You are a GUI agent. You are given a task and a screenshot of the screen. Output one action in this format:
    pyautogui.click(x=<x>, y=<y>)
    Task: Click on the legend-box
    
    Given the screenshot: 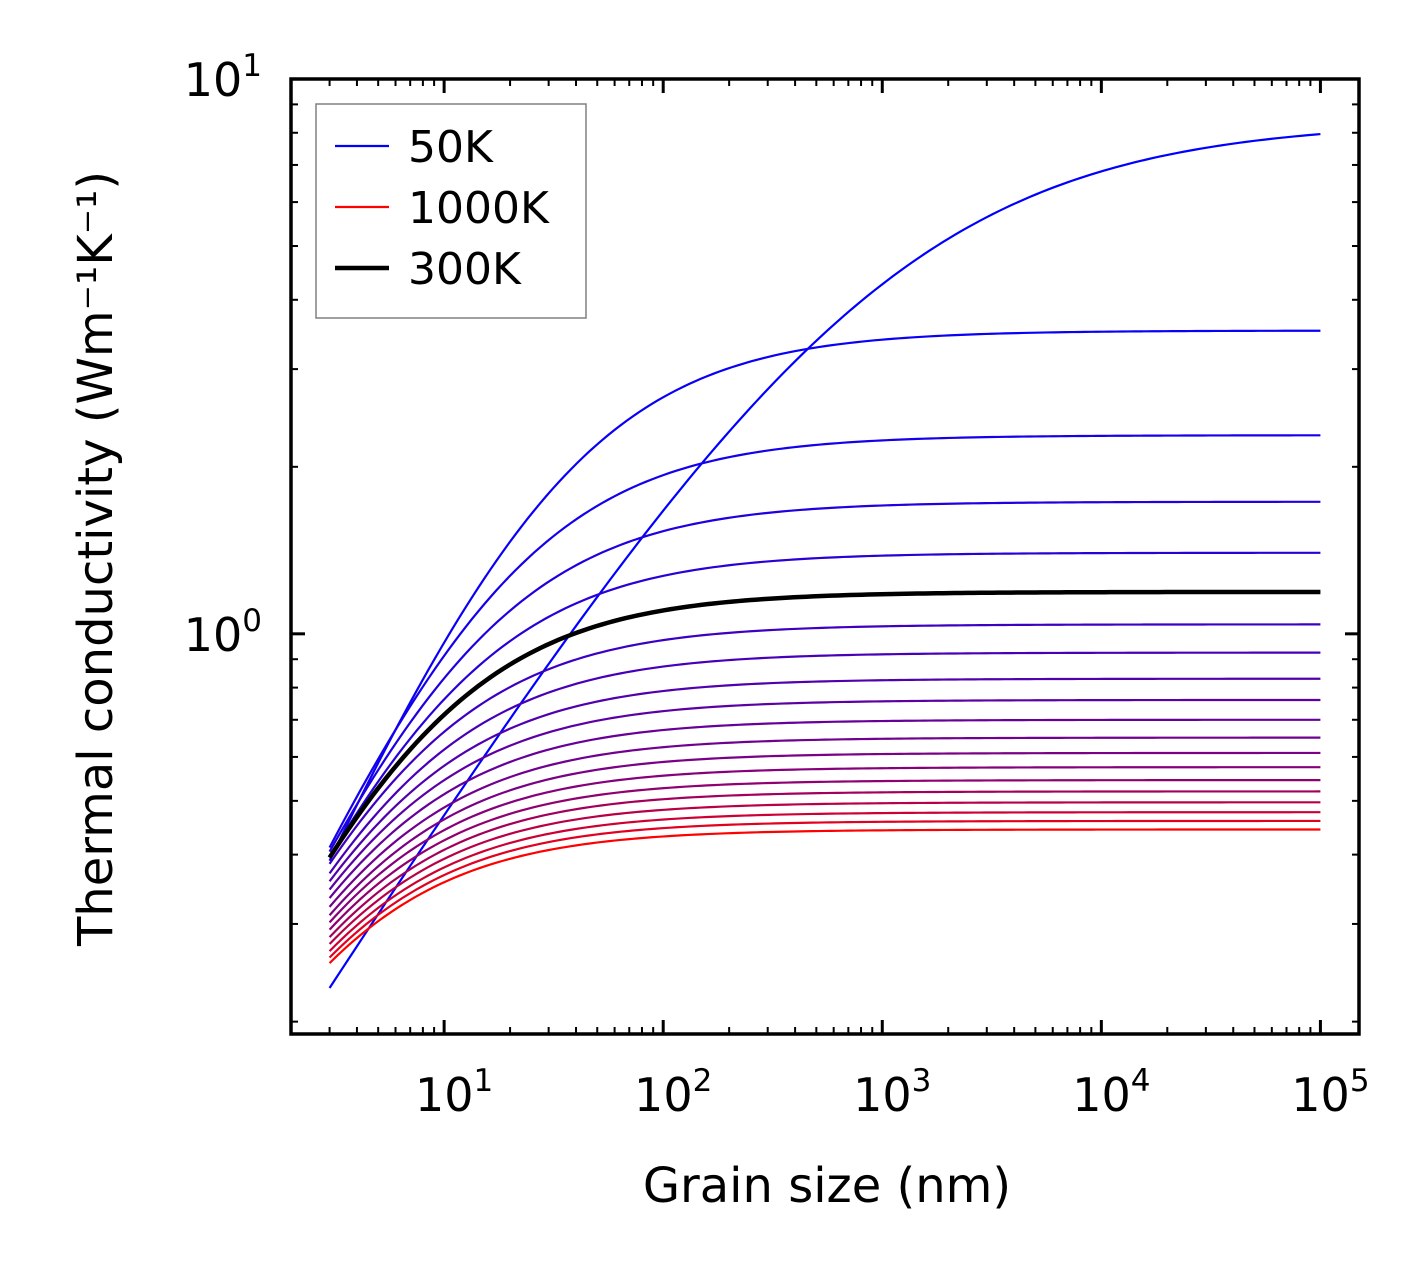 What is the action you would take?
    pyautogui.click(x=451, y=211)
    